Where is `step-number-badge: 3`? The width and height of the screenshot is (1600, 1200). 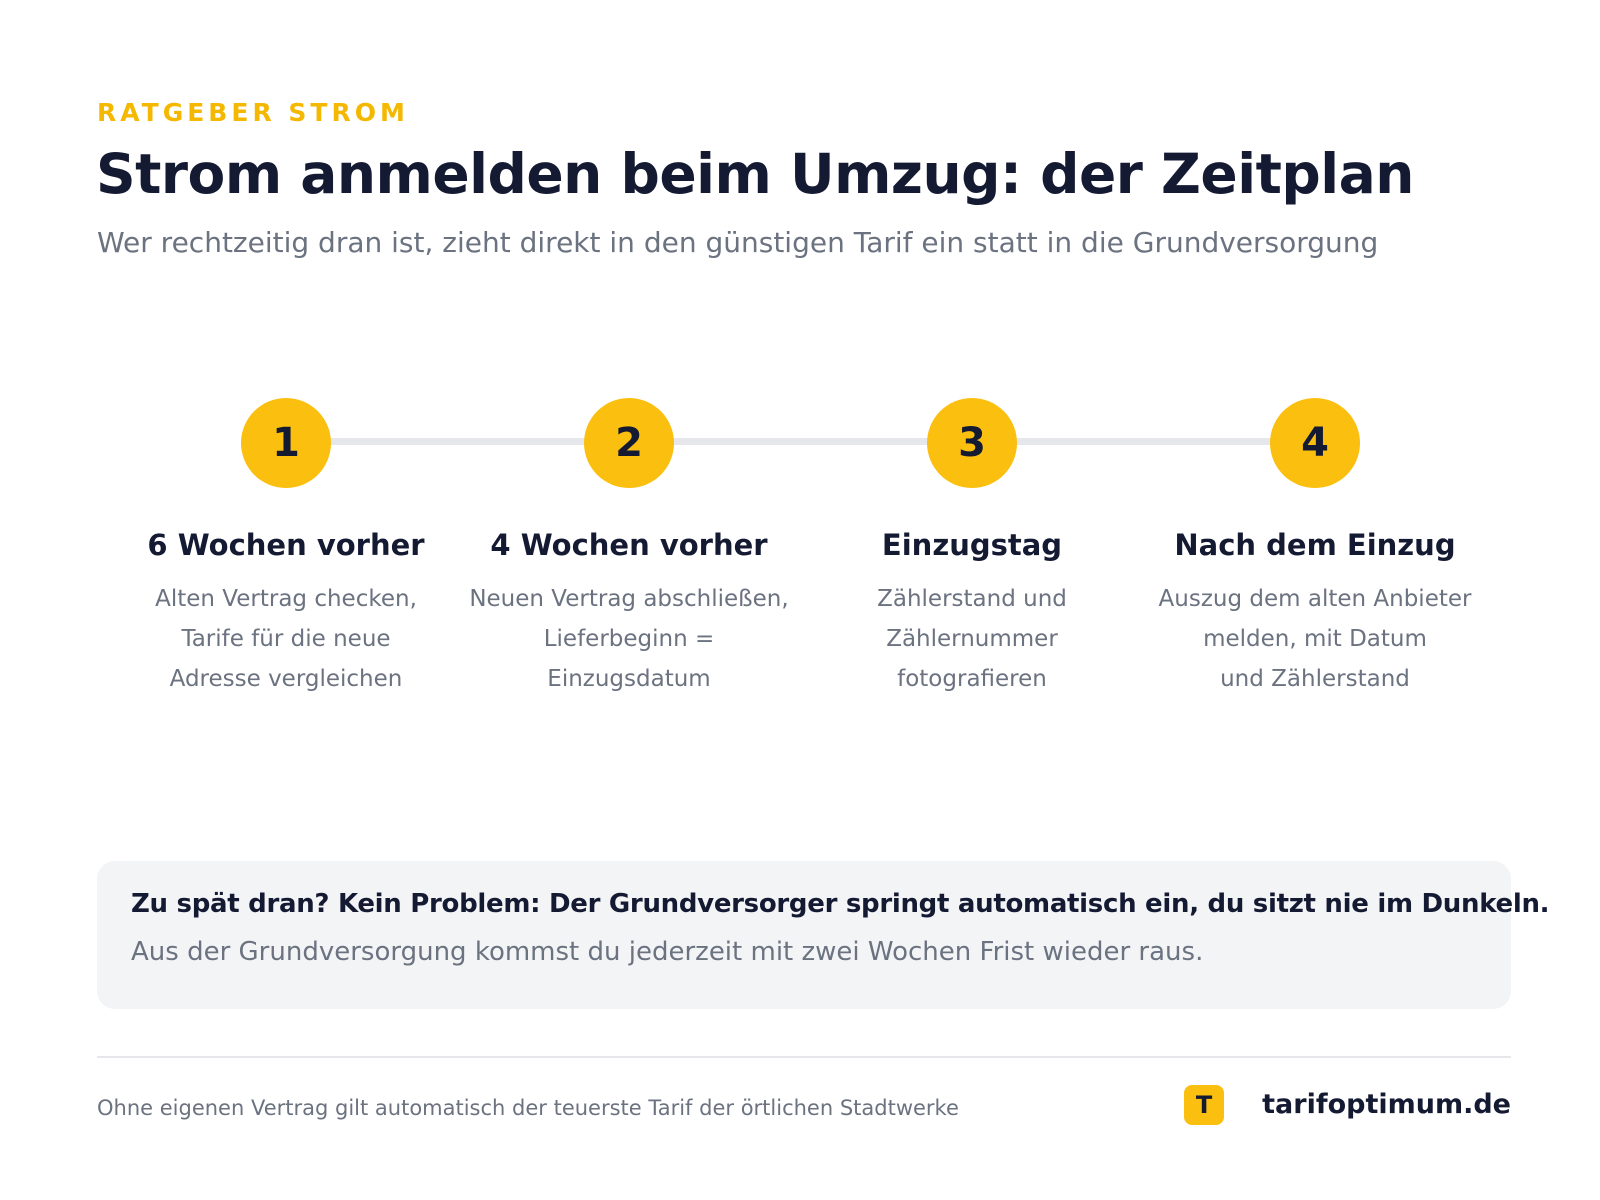 step-number-badge: 3 is located at coordinates (972, 443).